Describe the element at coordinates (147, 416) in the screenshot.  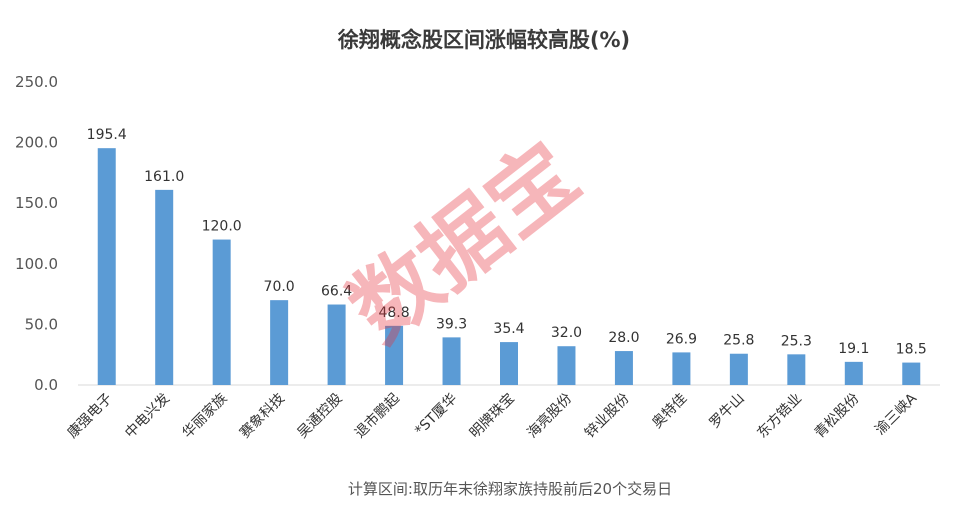
I see `category-label: 中电兴发` at that location.